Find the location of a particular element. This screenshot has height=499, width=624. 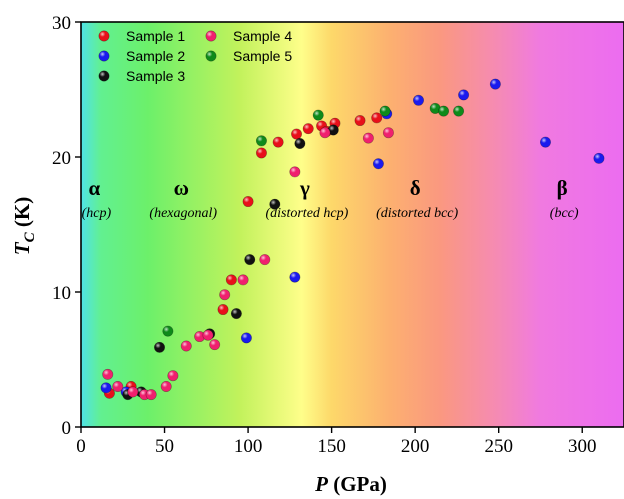

phase-structure-4: (bcc) is located at coordinates (564, 213).